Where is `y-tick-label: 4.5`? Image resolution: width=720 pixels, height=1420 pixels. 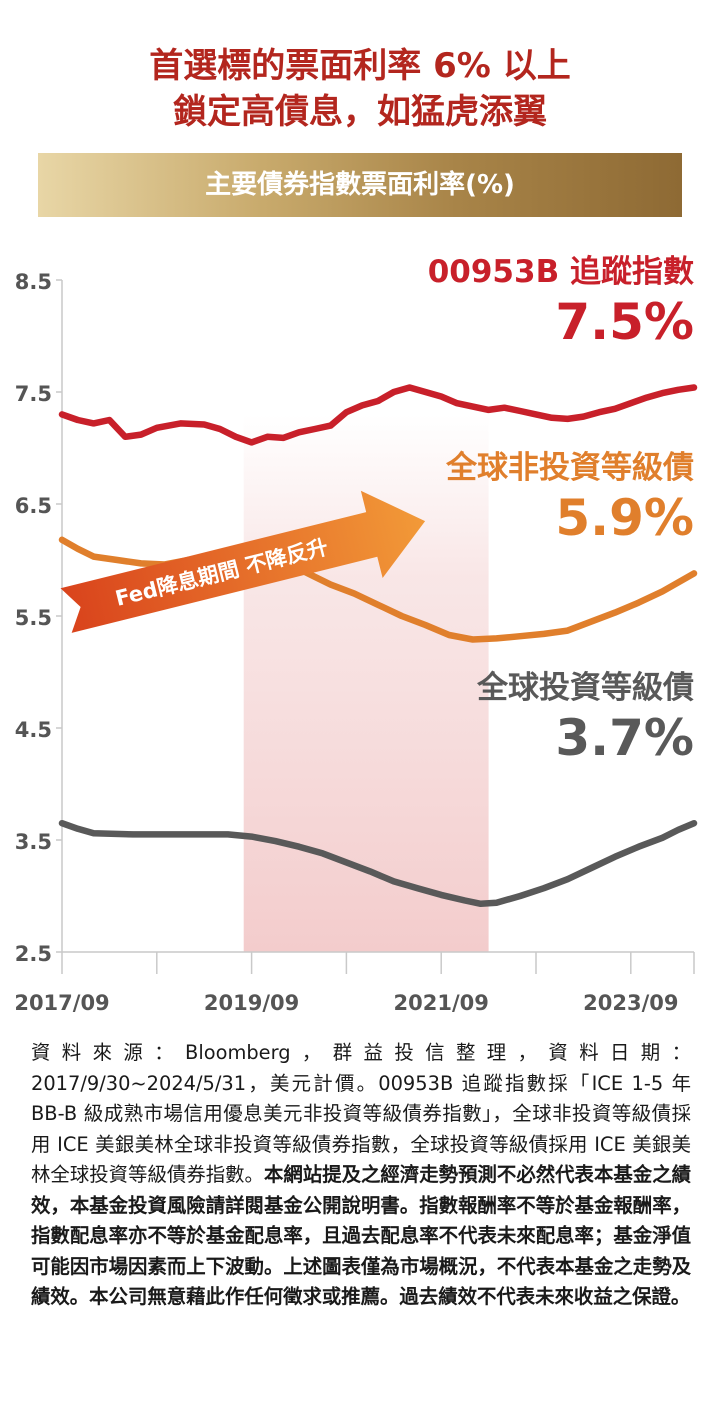 y-tick-label: 4.5 is located at coordinates (33, 730).